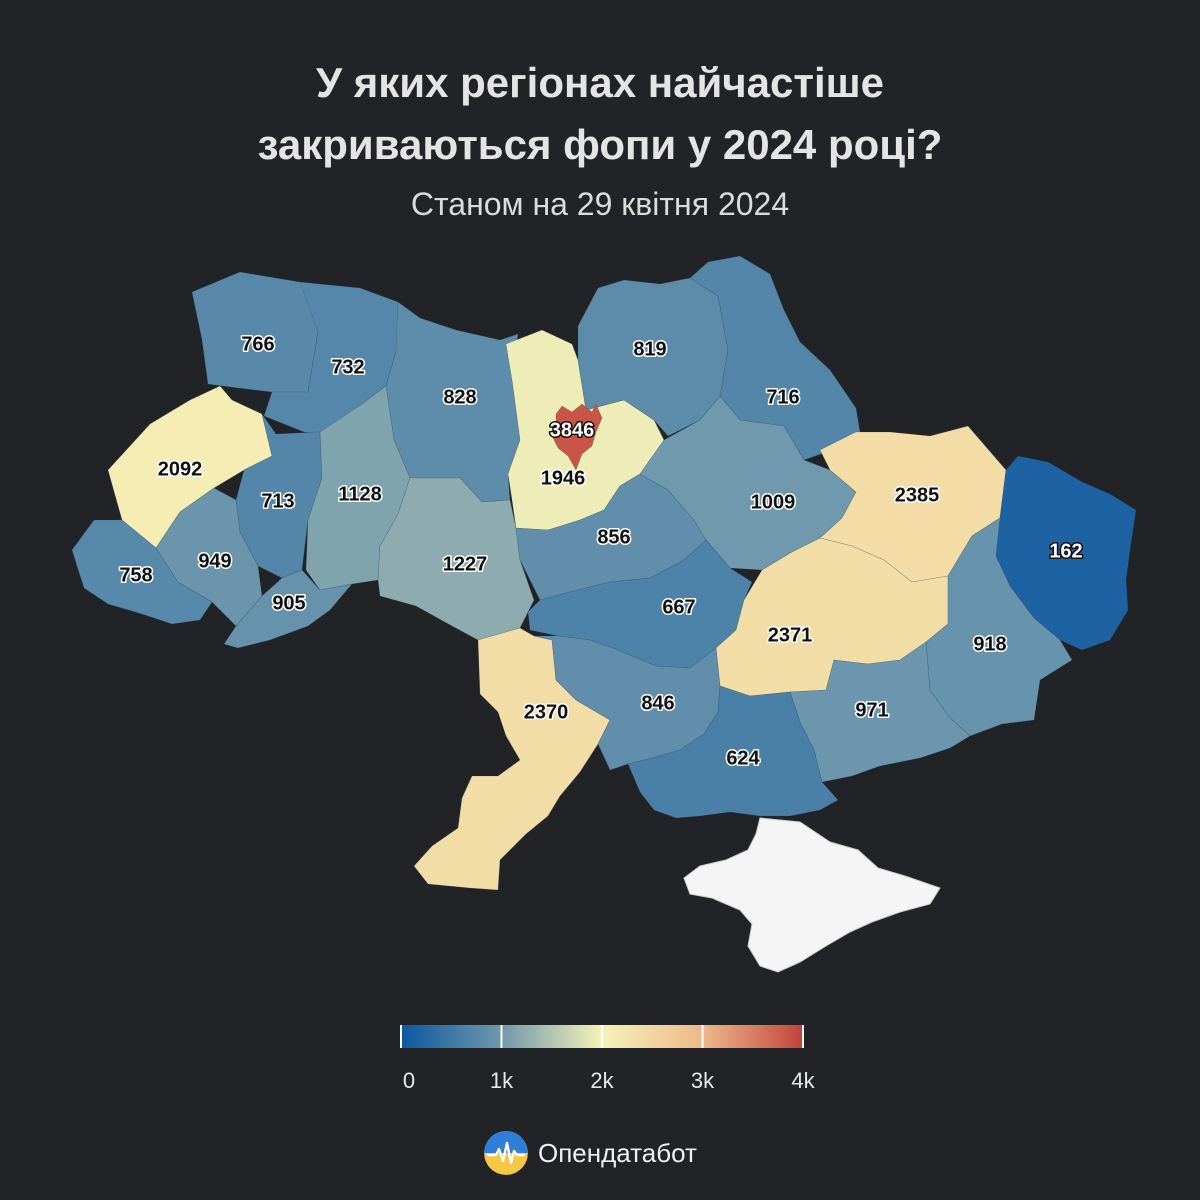 Image resolution: width=1200 pixels, height=1200 pixels. Describe the element at coordinates (347, 367) in the screenshot. I see `region-value-rivne: 732` at that location.